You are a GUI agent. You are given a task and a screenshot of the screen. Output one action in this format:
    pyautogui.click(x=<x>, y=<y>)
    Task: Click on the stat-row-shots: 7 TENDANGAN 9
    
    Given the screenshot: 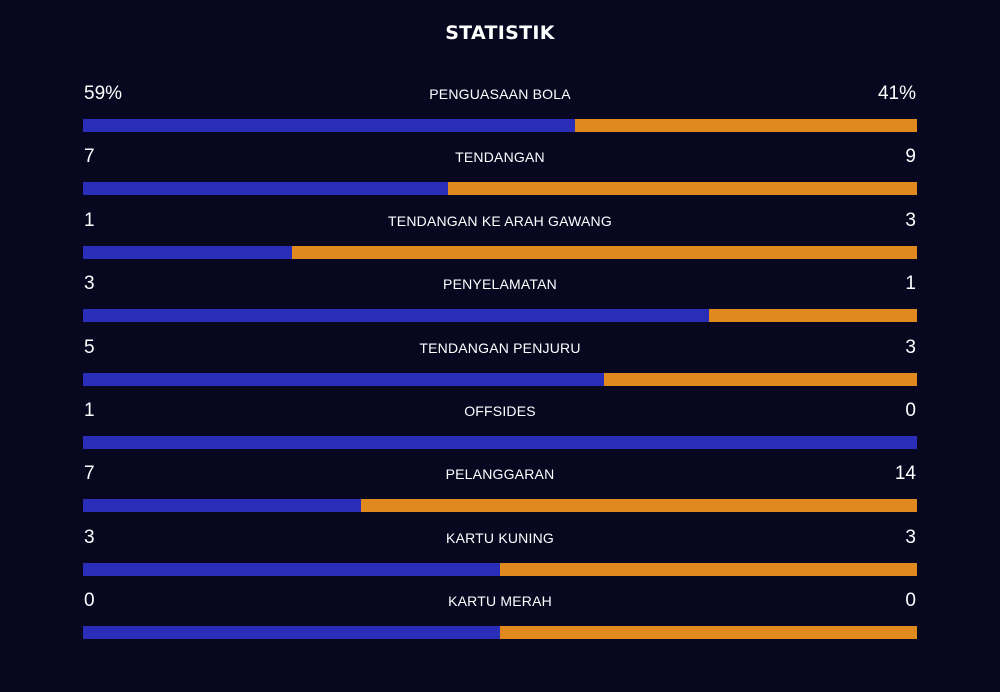 What is the action you would take?
    pyautogui.click(x=500, y=174)
    